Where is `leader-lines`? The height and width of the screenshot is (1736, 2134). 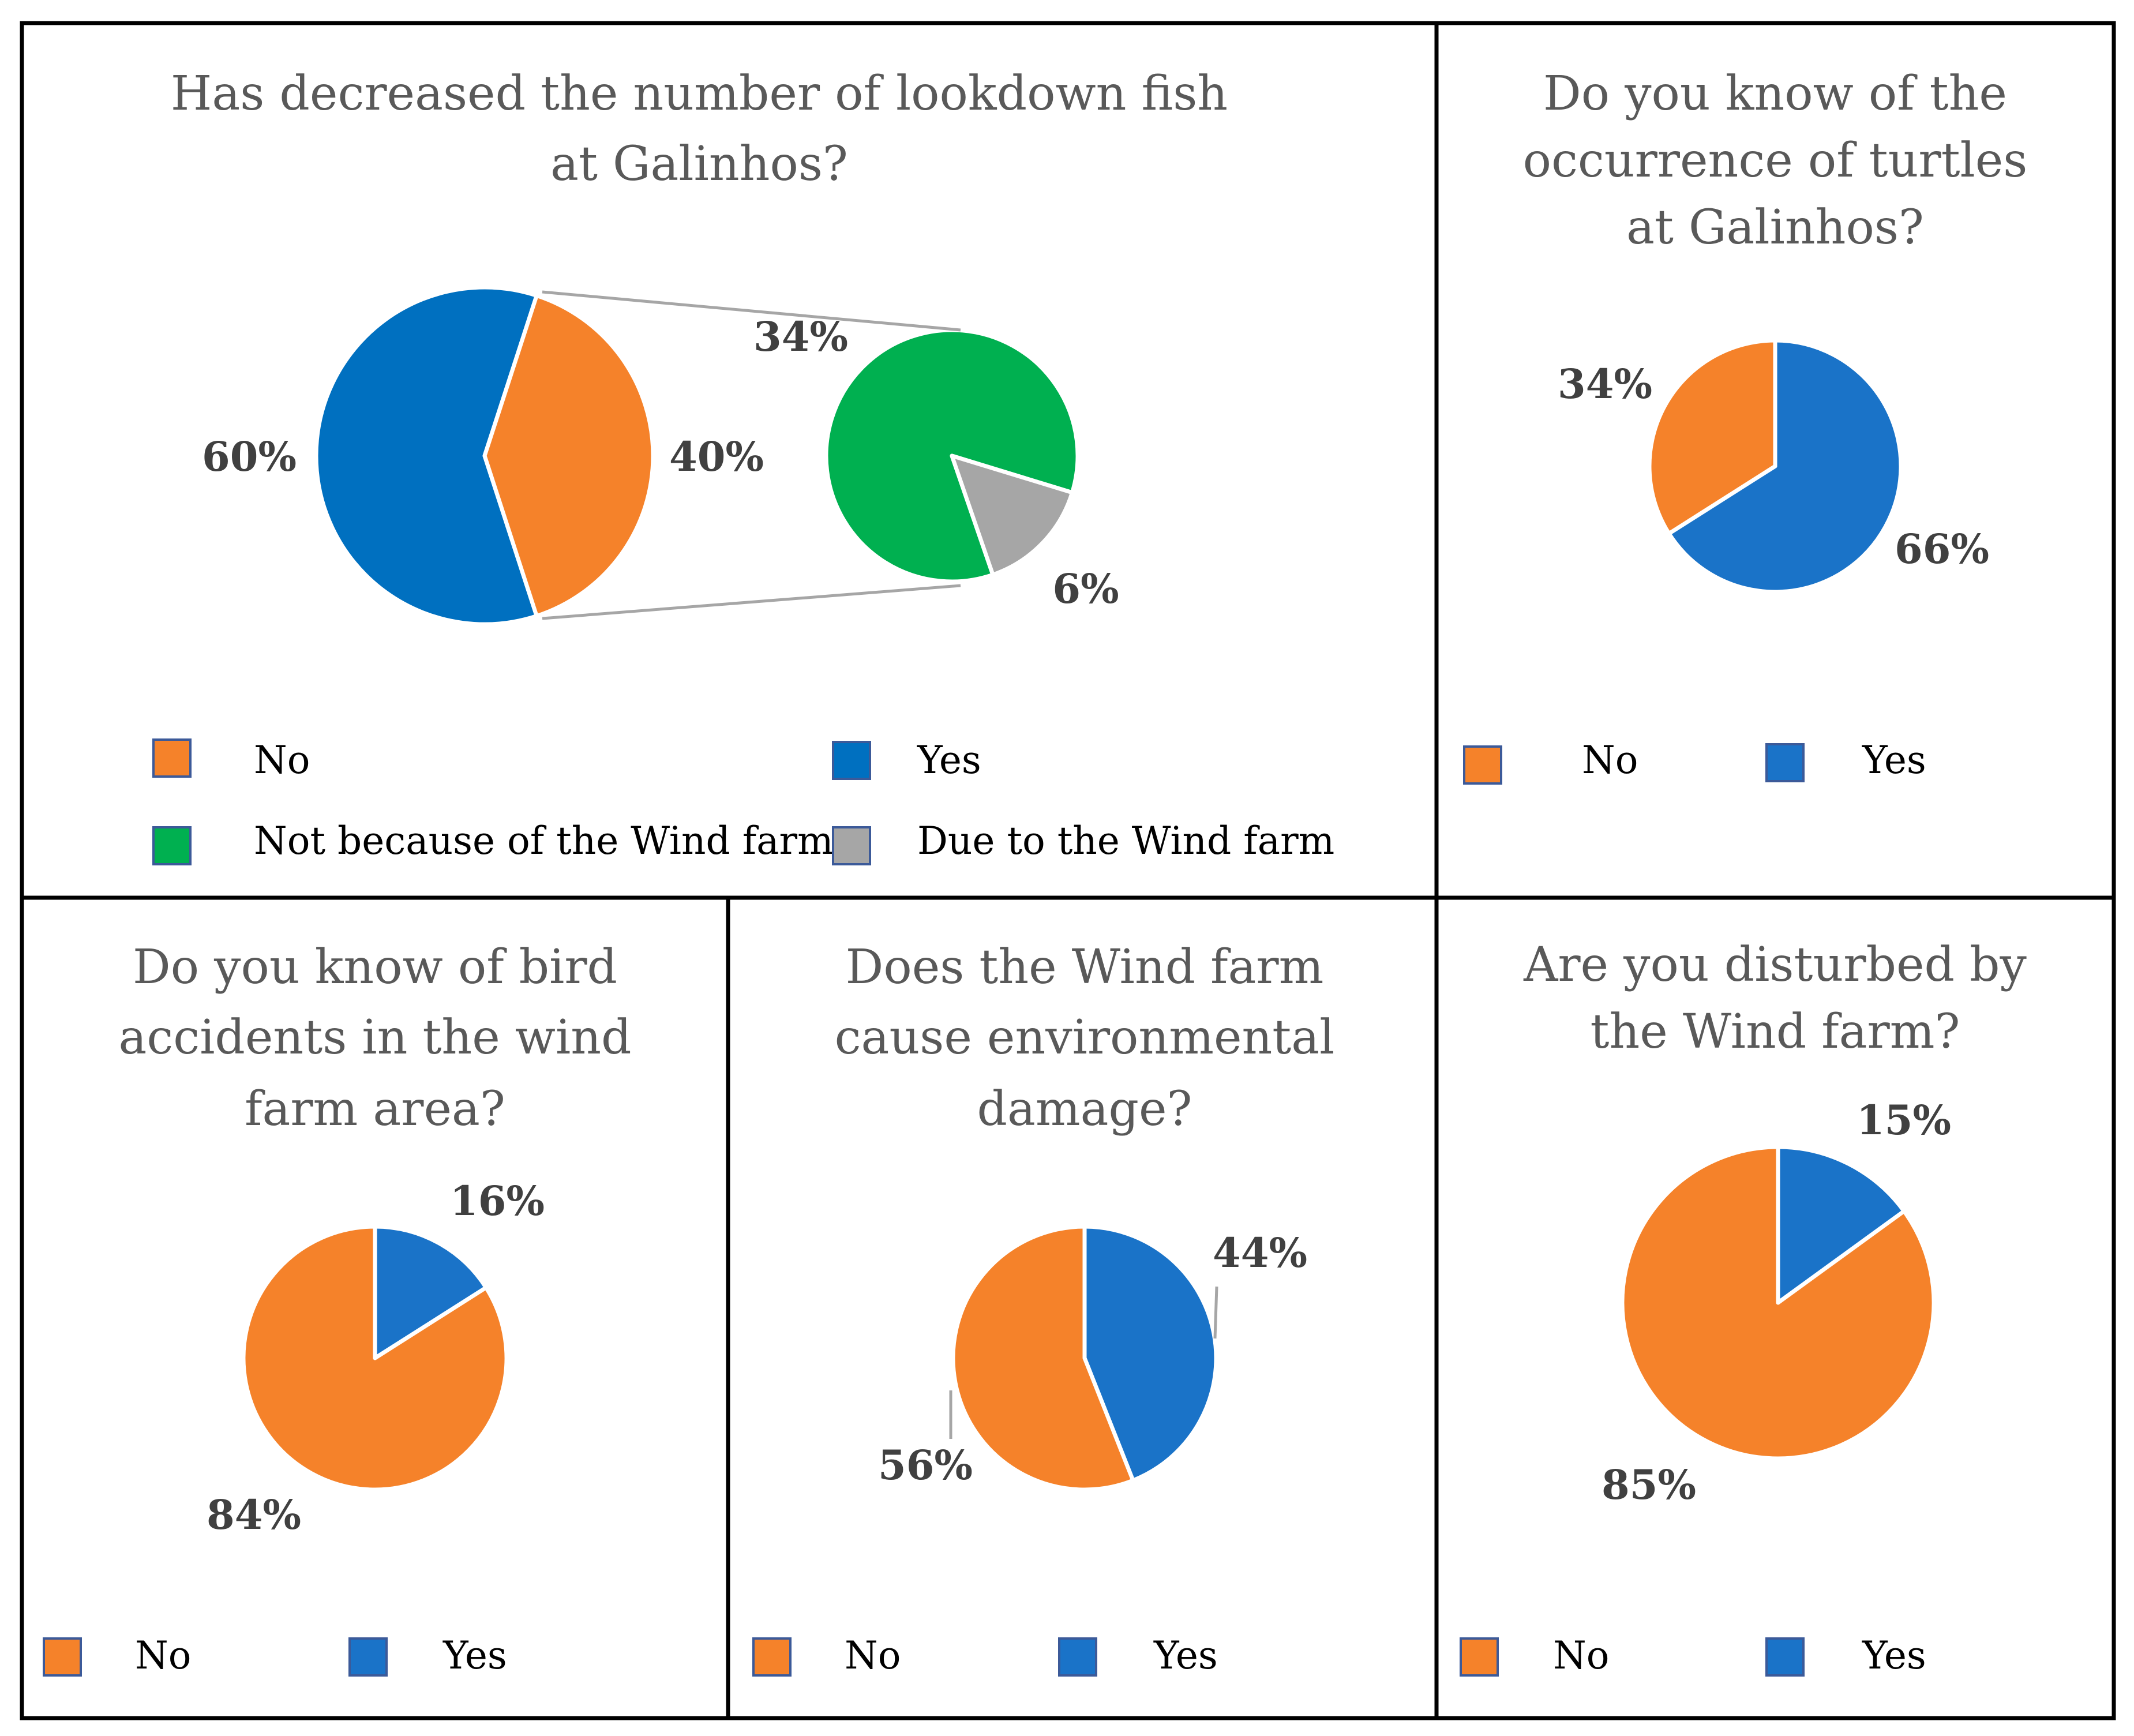
leader-lines is located at coordinates (1083, 1362).